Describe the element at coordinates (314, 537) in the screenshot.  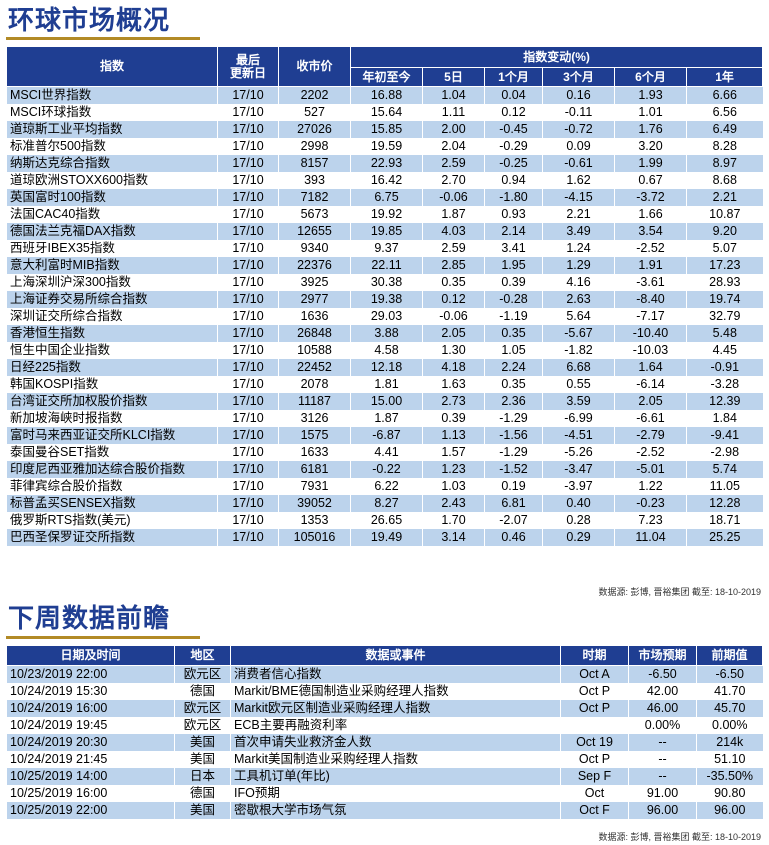
I see `close-price: 105016` at that location.